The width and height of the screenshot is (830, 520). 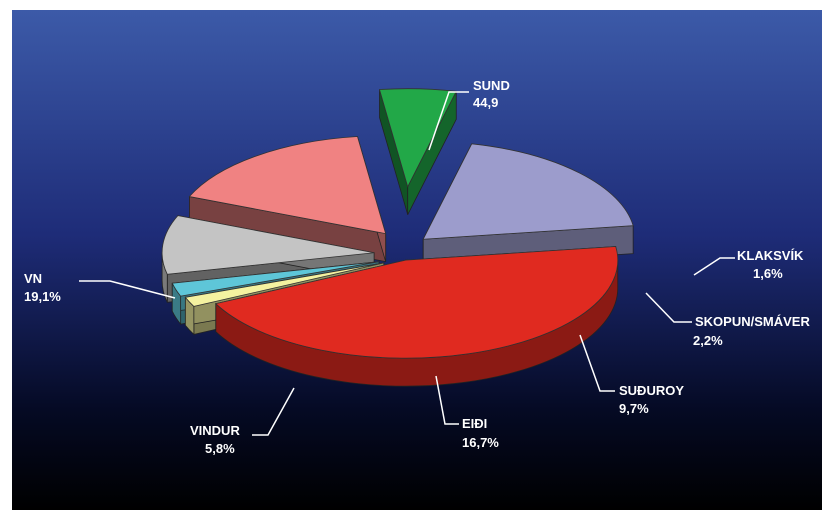 I want to click on slice-label-vn-name: VN, so click(x=33, y=278).